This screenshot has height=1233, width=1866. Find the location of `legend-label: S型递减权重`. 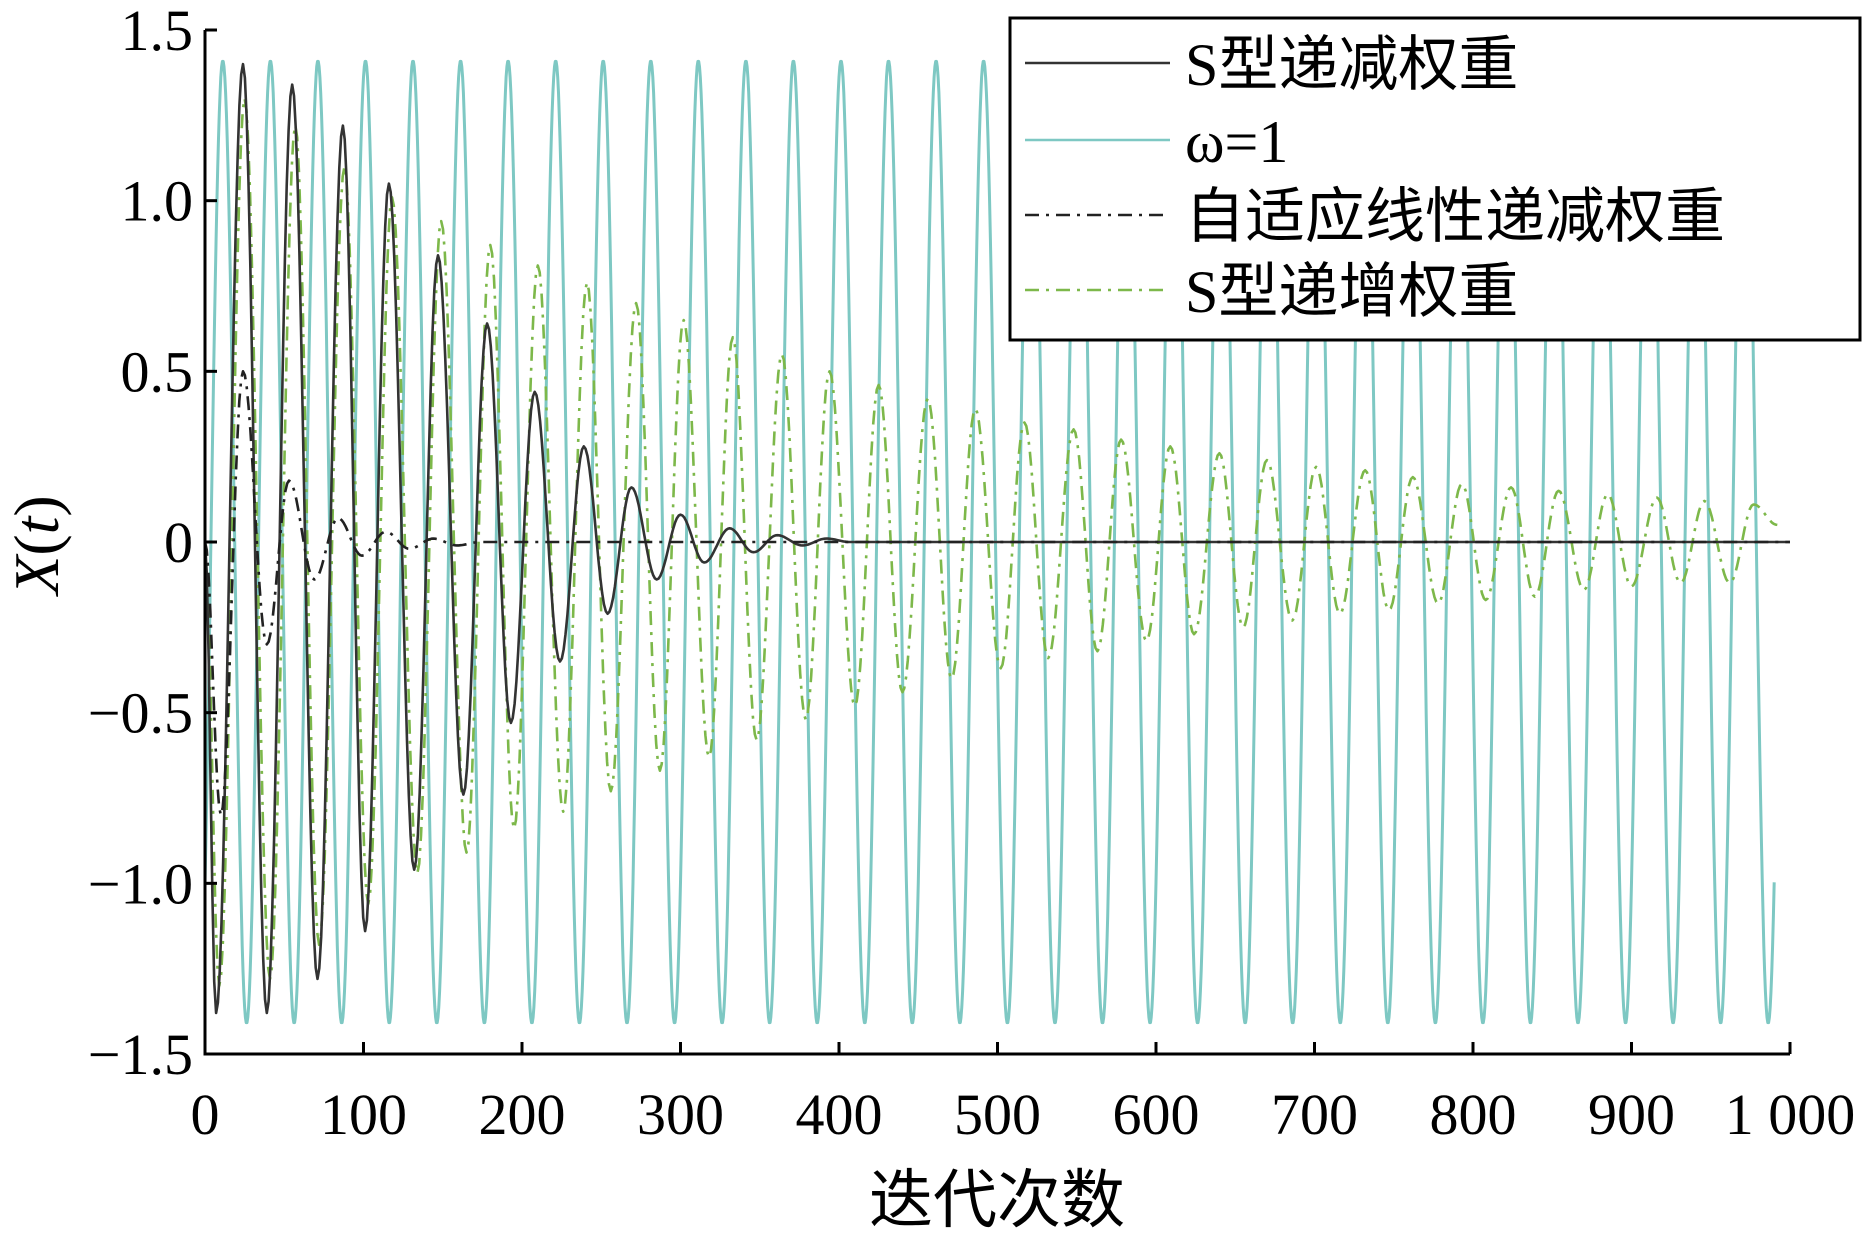

legend-label: S型递减权重 is located at coordinates (1351, 65).